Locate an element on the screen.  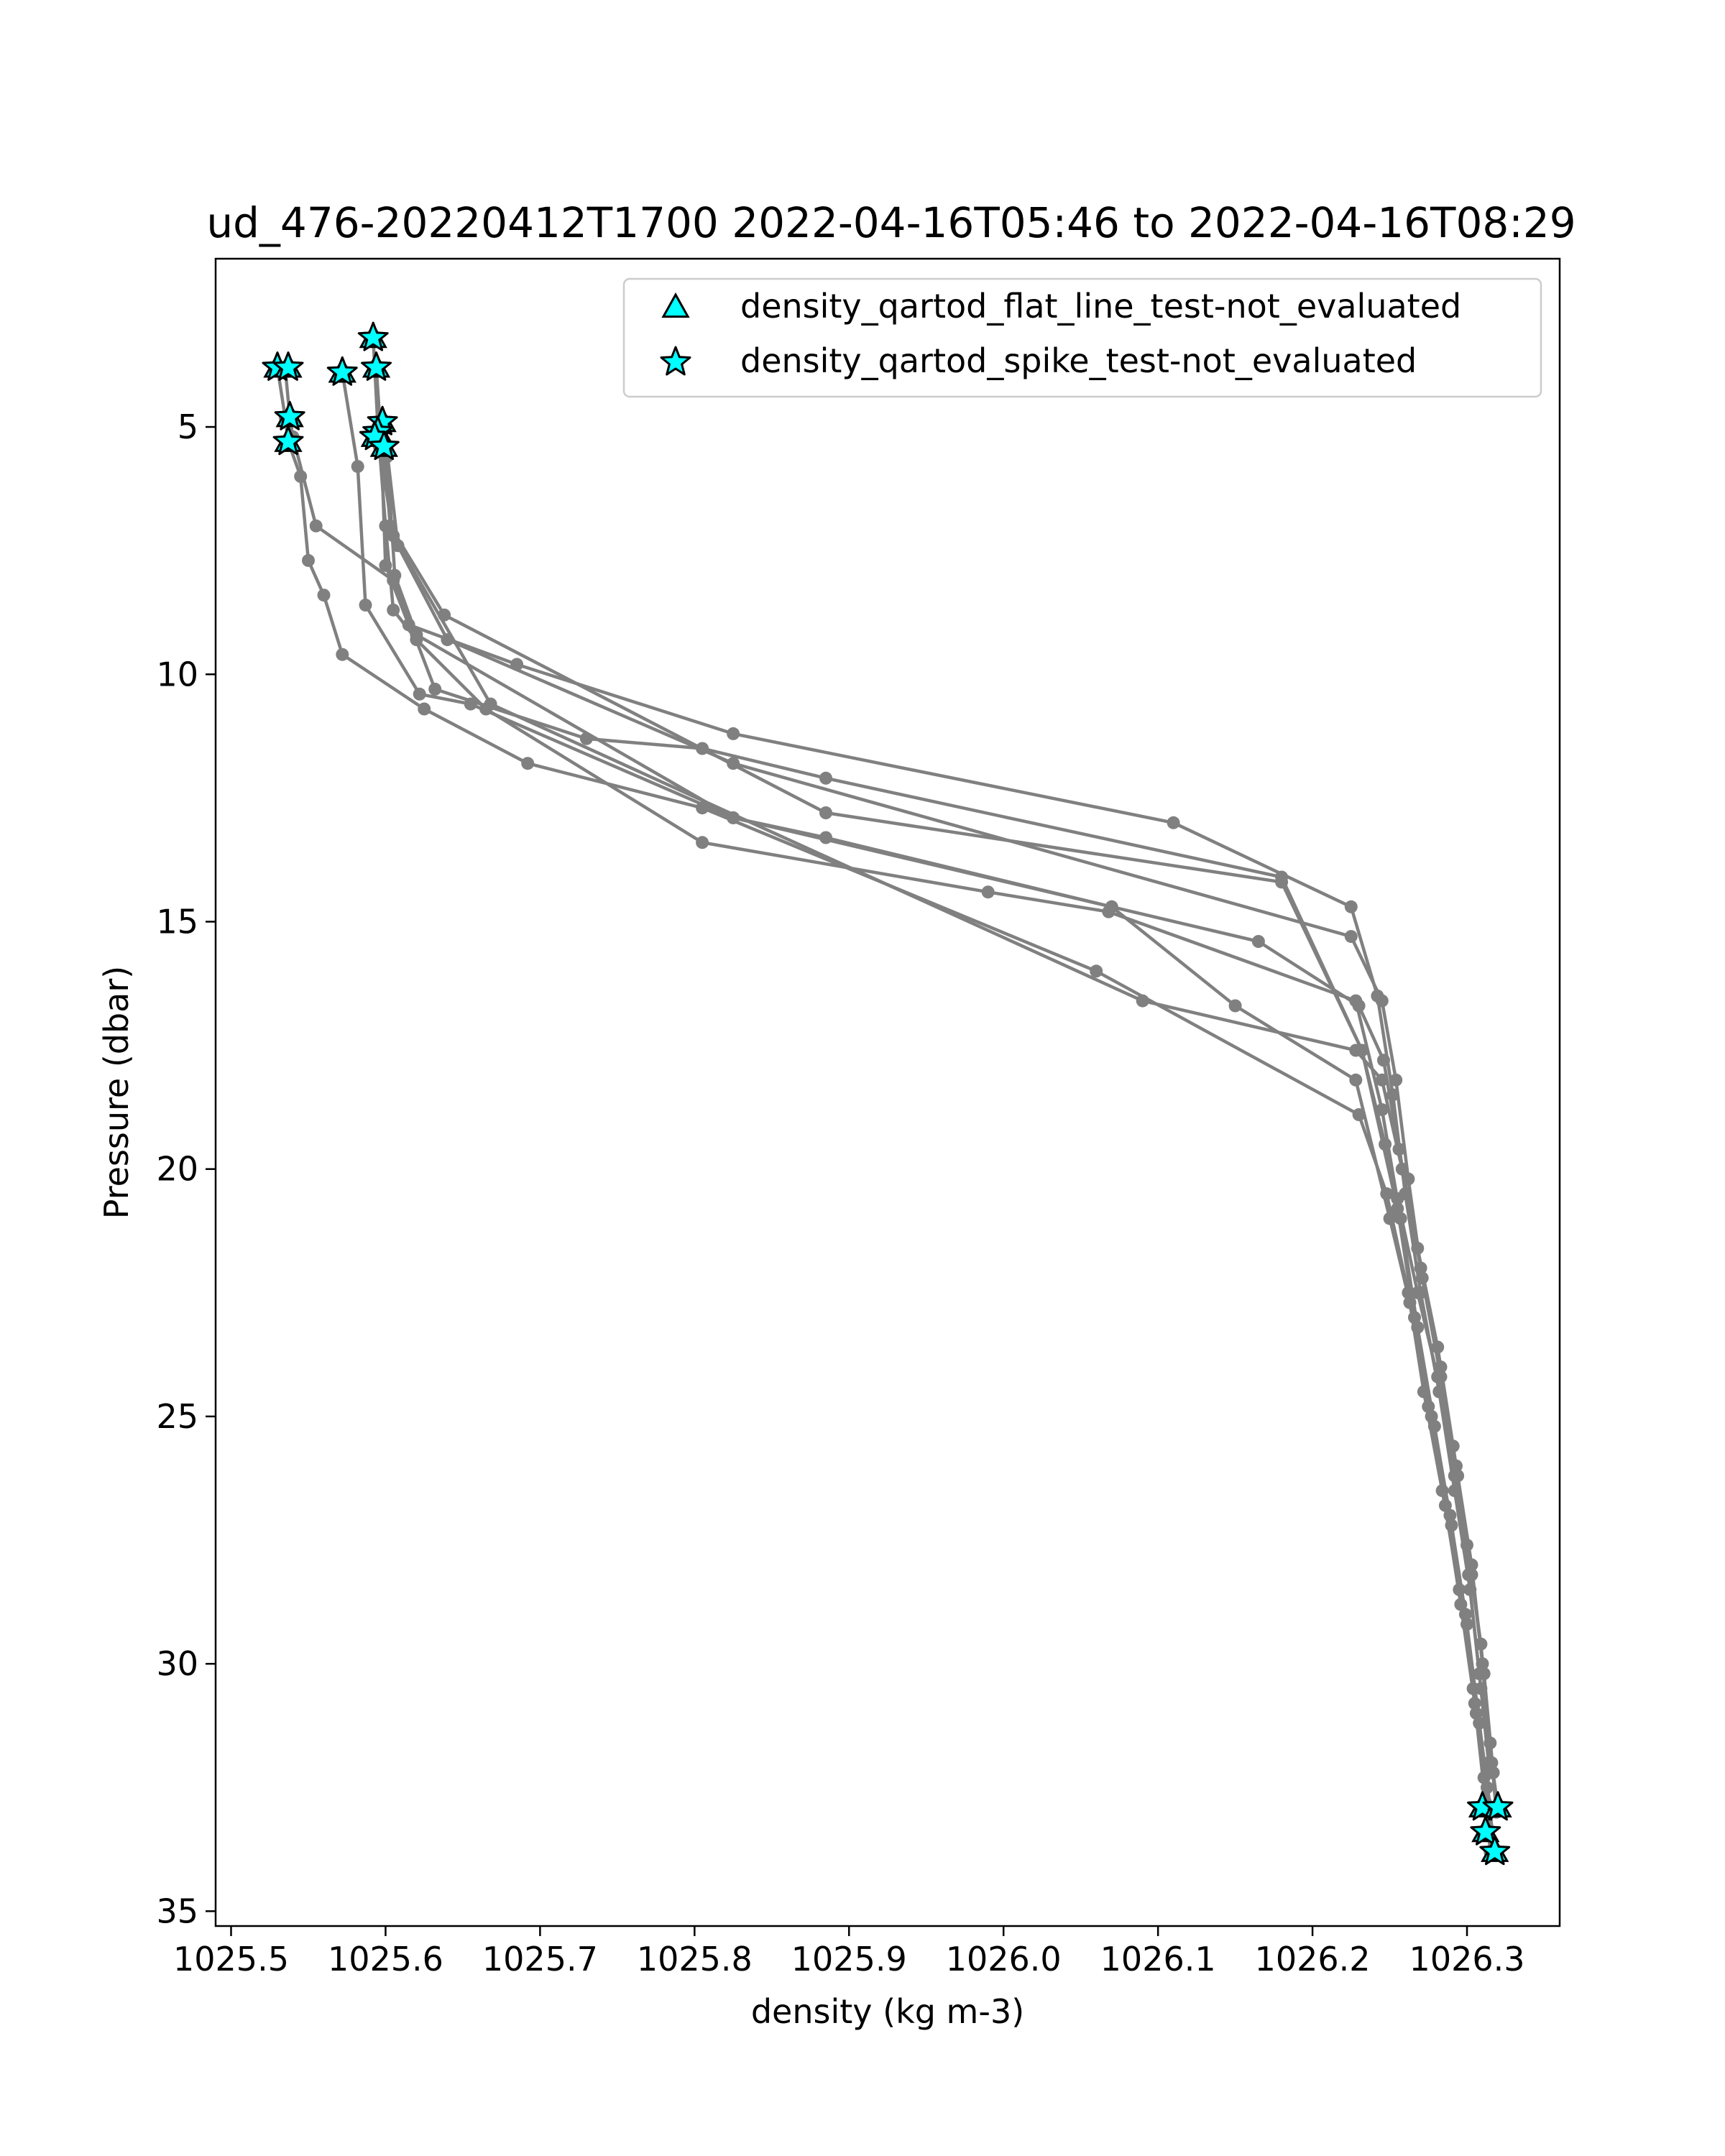
x-tick-label: 1025.8 is located at coordinates (695, 1959).